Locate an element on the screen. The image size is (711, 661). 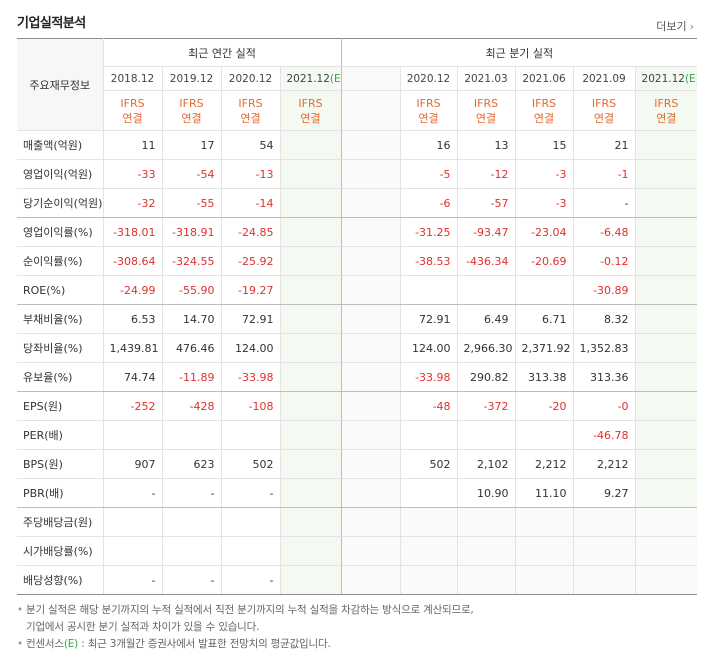
value-cell: 2,371.92 is located at coordinates (544, 348).